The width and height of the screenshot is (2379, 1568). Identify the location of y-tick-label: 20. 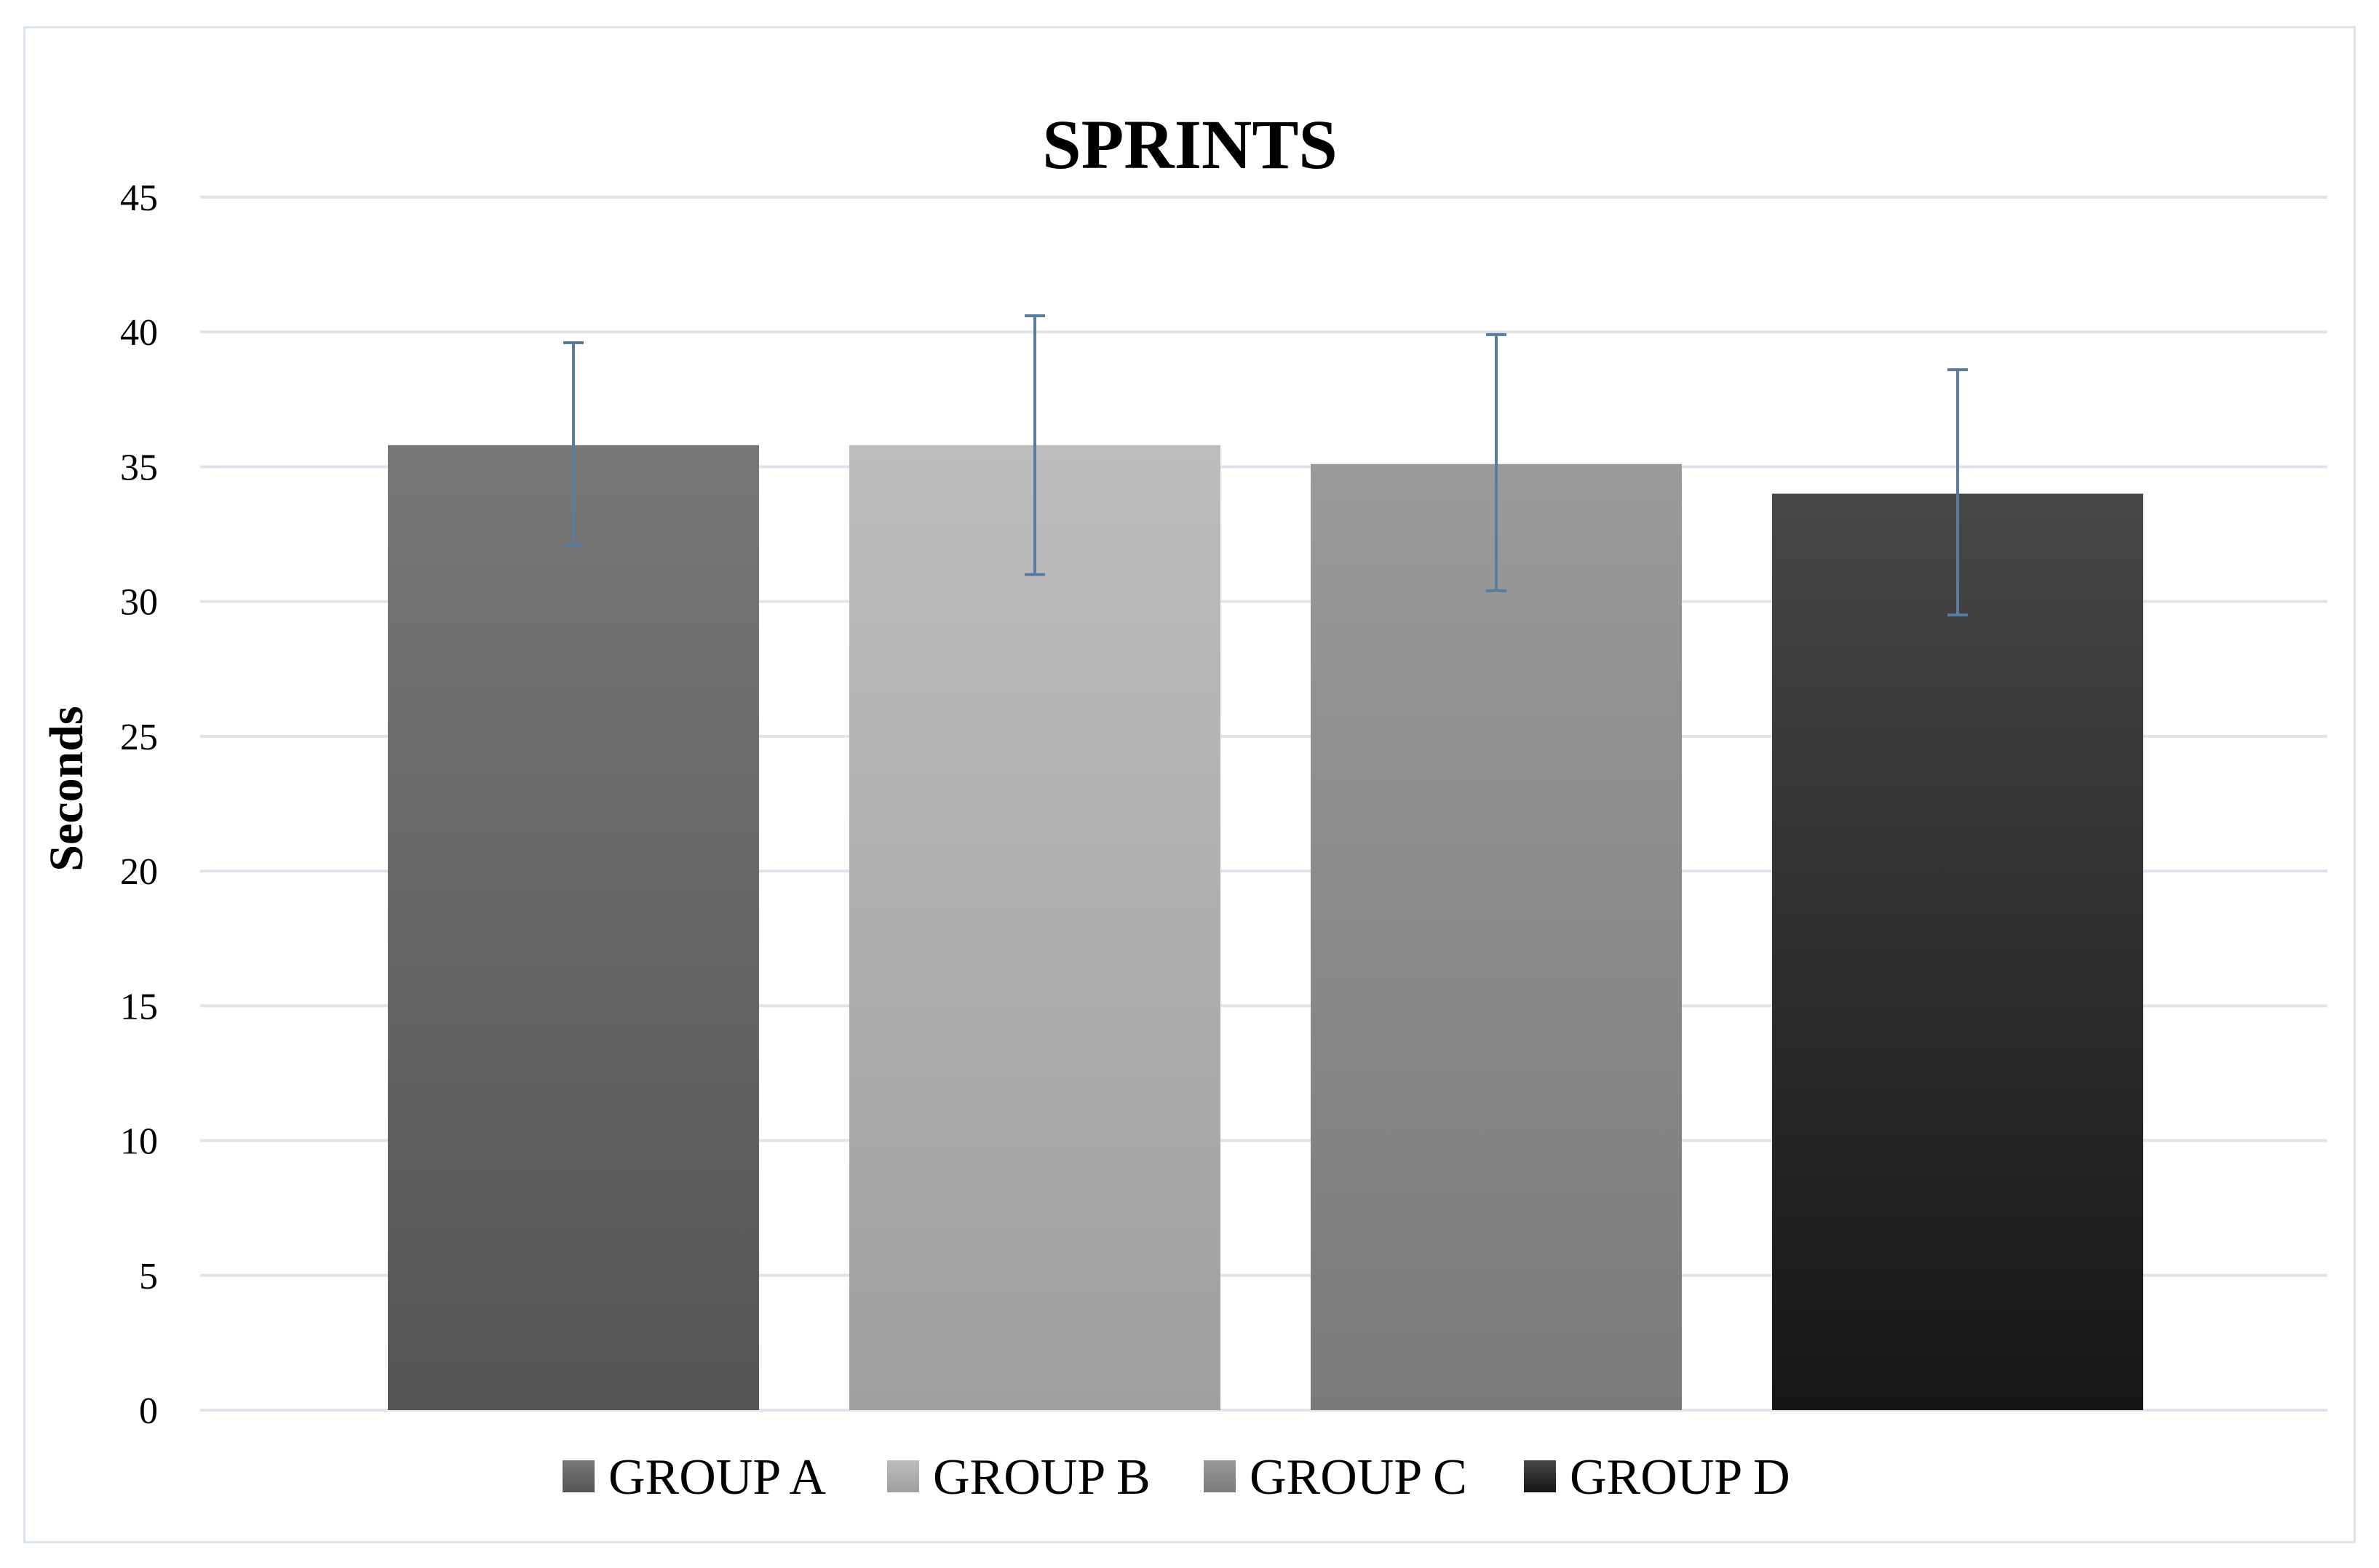
(139, 872).